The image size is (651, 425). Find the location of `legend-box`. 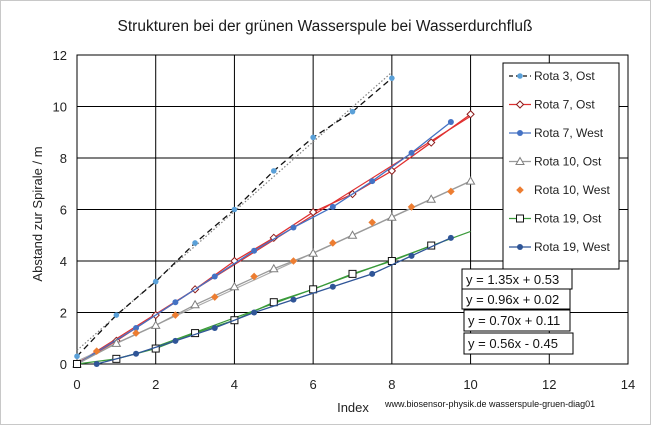

legend-box is located at coordinates (561, 166).